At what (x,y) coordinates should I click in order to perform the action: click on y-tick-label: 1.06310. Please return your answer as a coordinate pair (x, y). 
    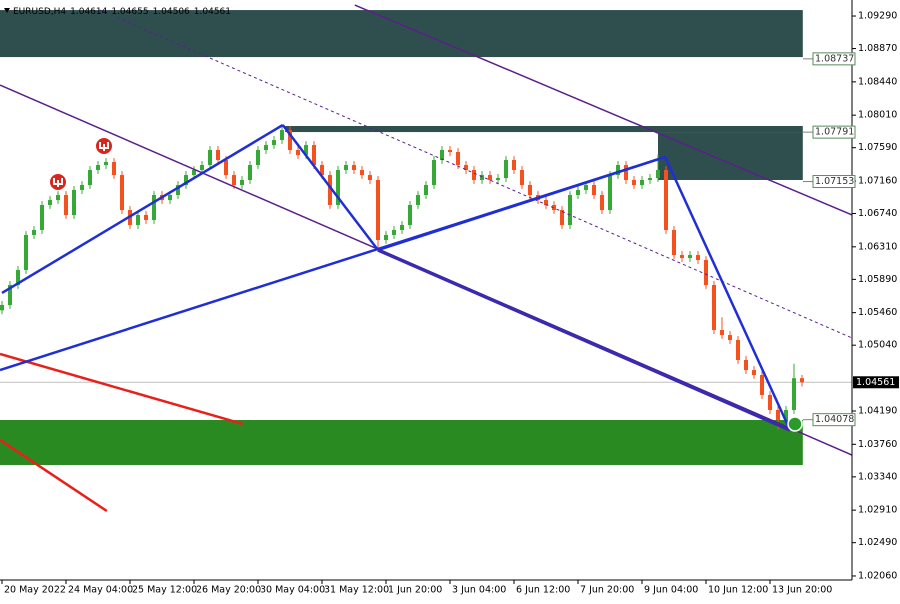
    Looking at the image, I should click on (877, 246).